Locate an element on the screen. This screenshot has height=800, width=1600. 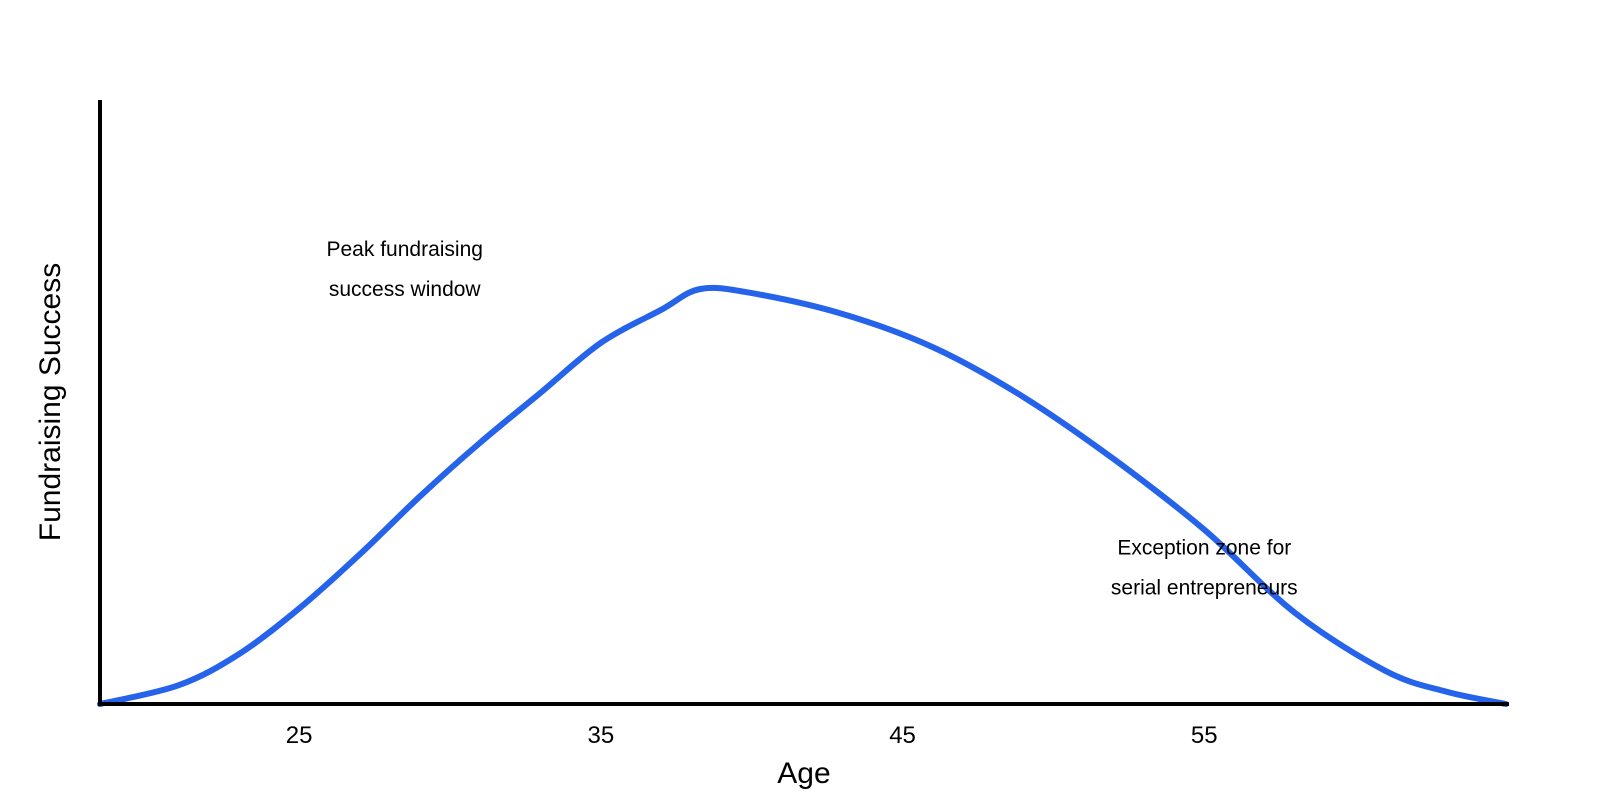
annotation: Exception zone for serial entrepreneurs is located at coordinates (1204, 568).